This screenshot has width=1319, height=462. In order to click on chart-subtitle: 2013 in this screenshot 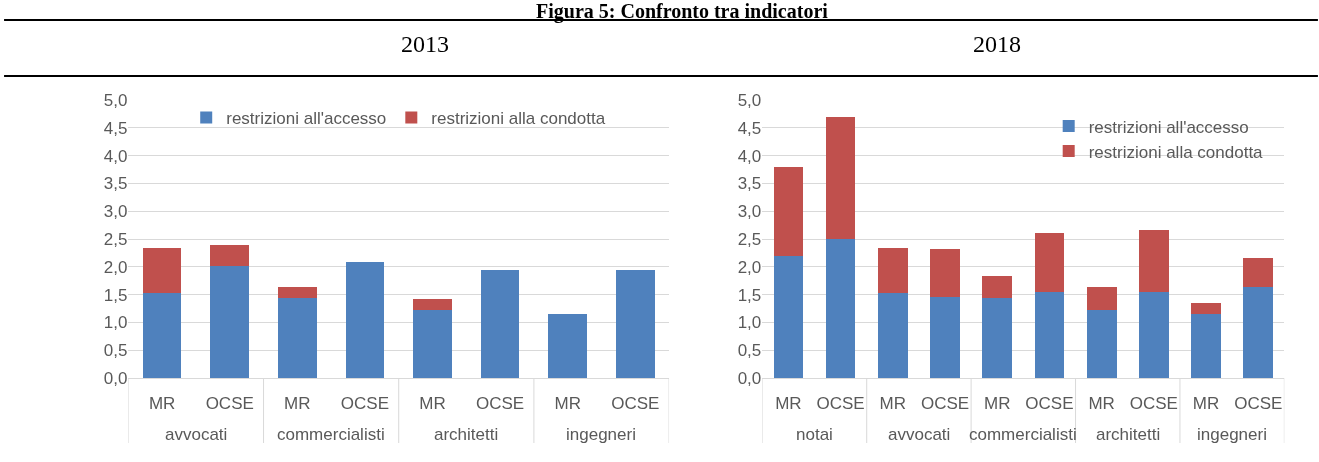, I will do `click(425, 44)`.